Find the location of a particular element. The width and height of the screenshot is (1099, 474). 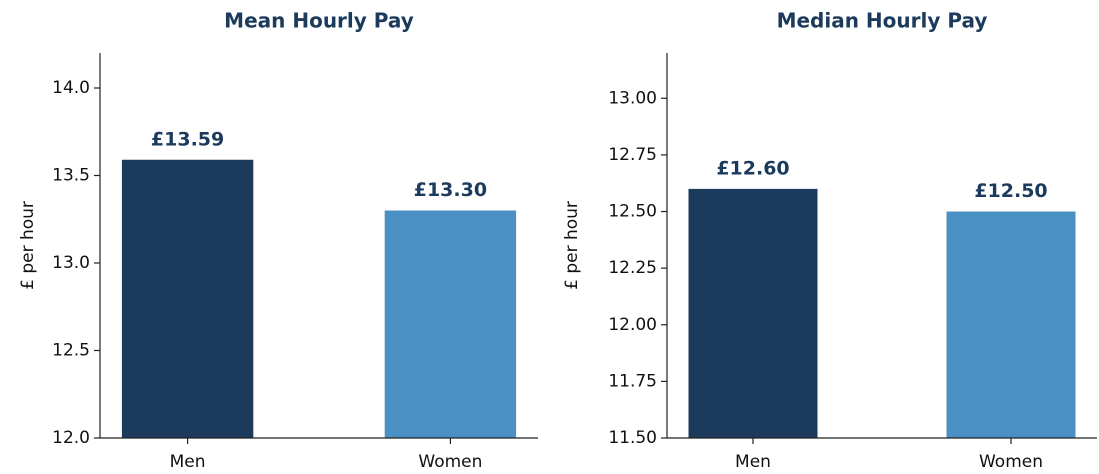

y-tick-label: 12.75 is located at coordinates (632, 155).